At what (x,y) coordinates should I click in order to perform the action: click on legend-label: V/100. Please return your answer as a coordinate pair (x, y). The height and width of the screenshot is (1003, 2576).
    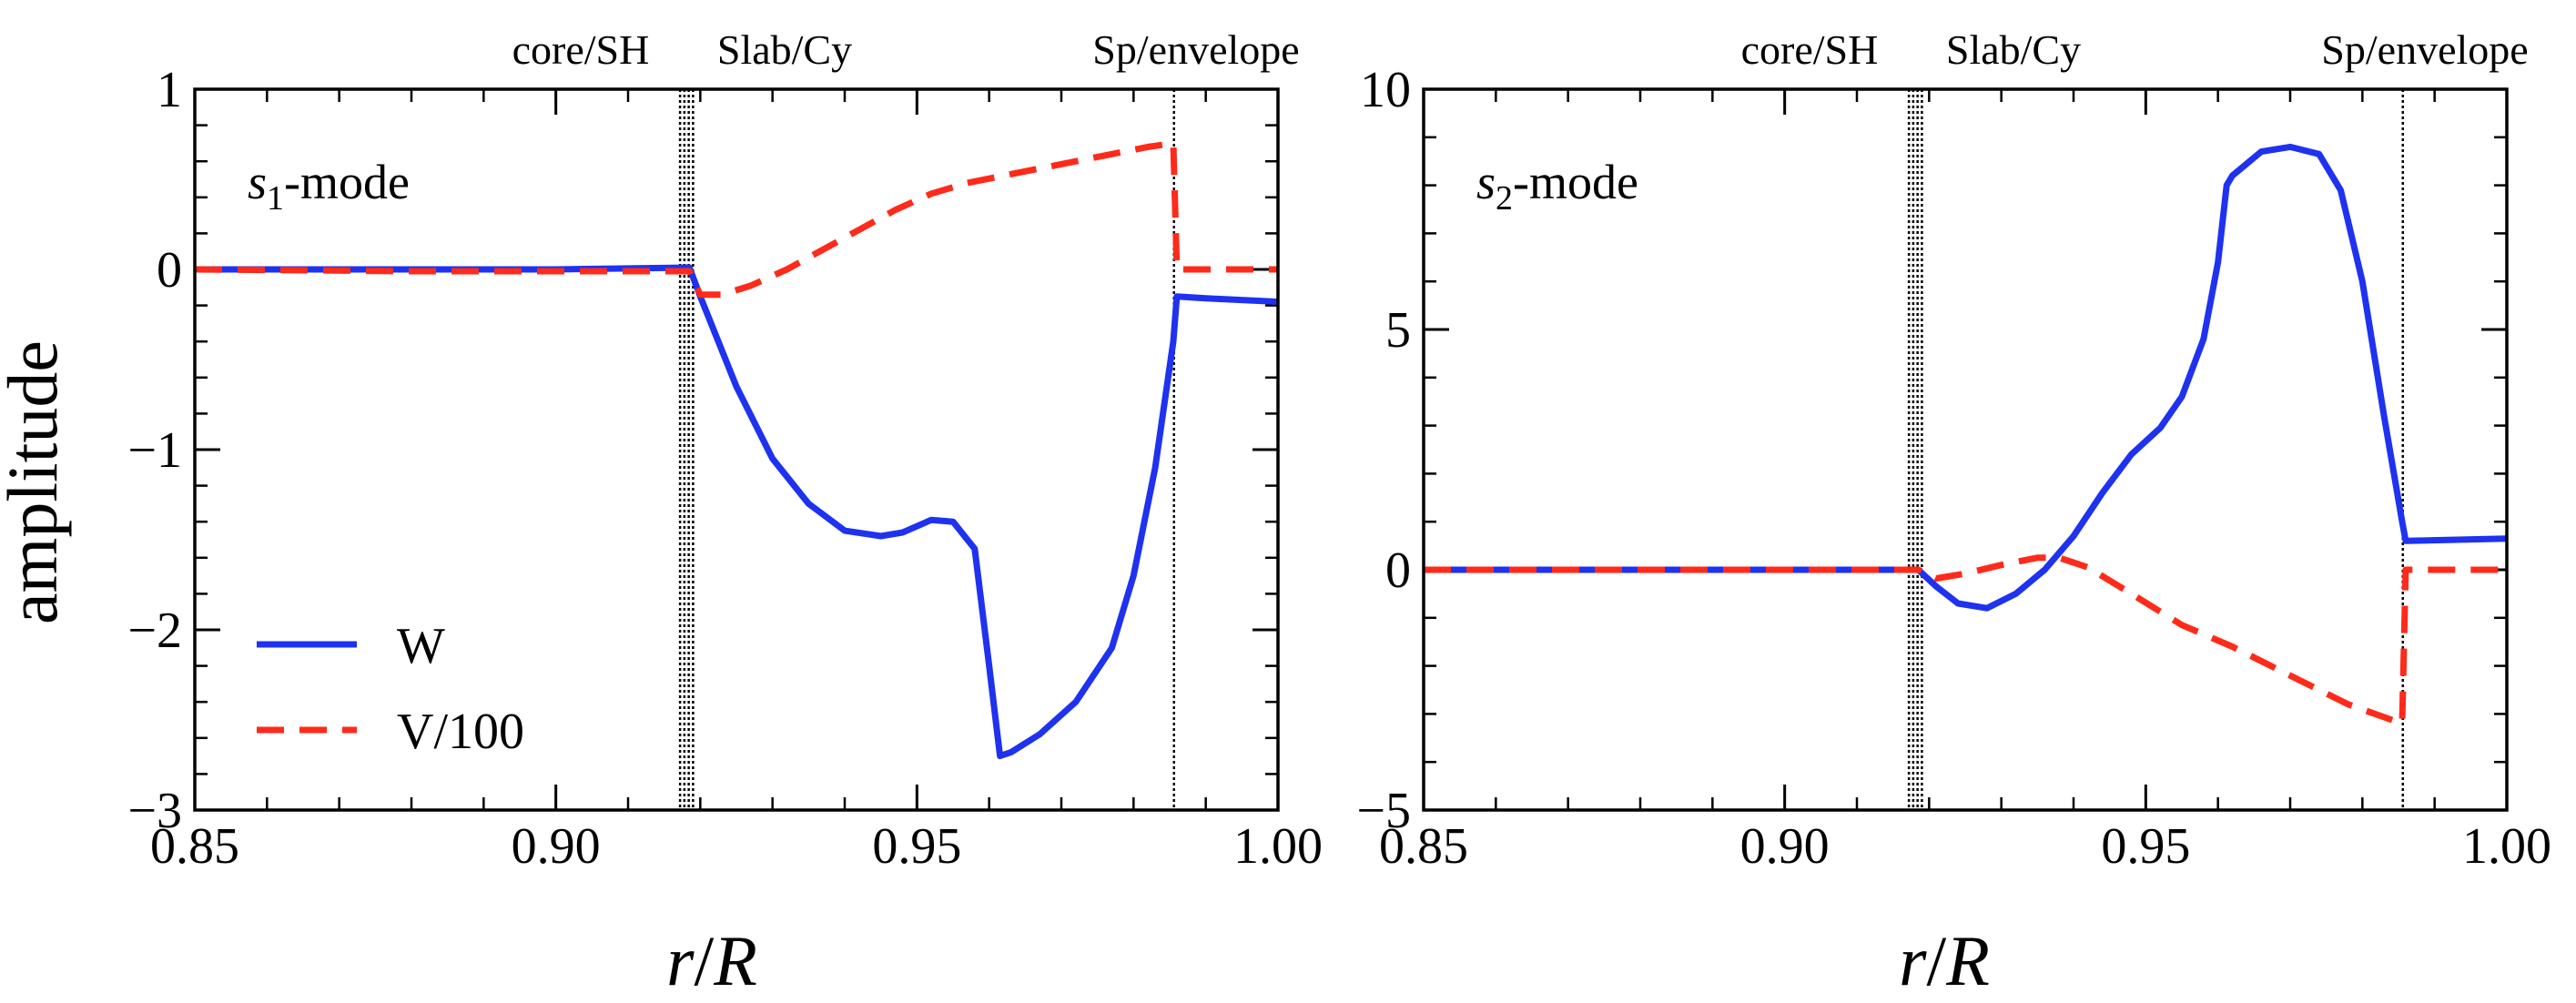
    Looking at the image, I should click on (460, 732).